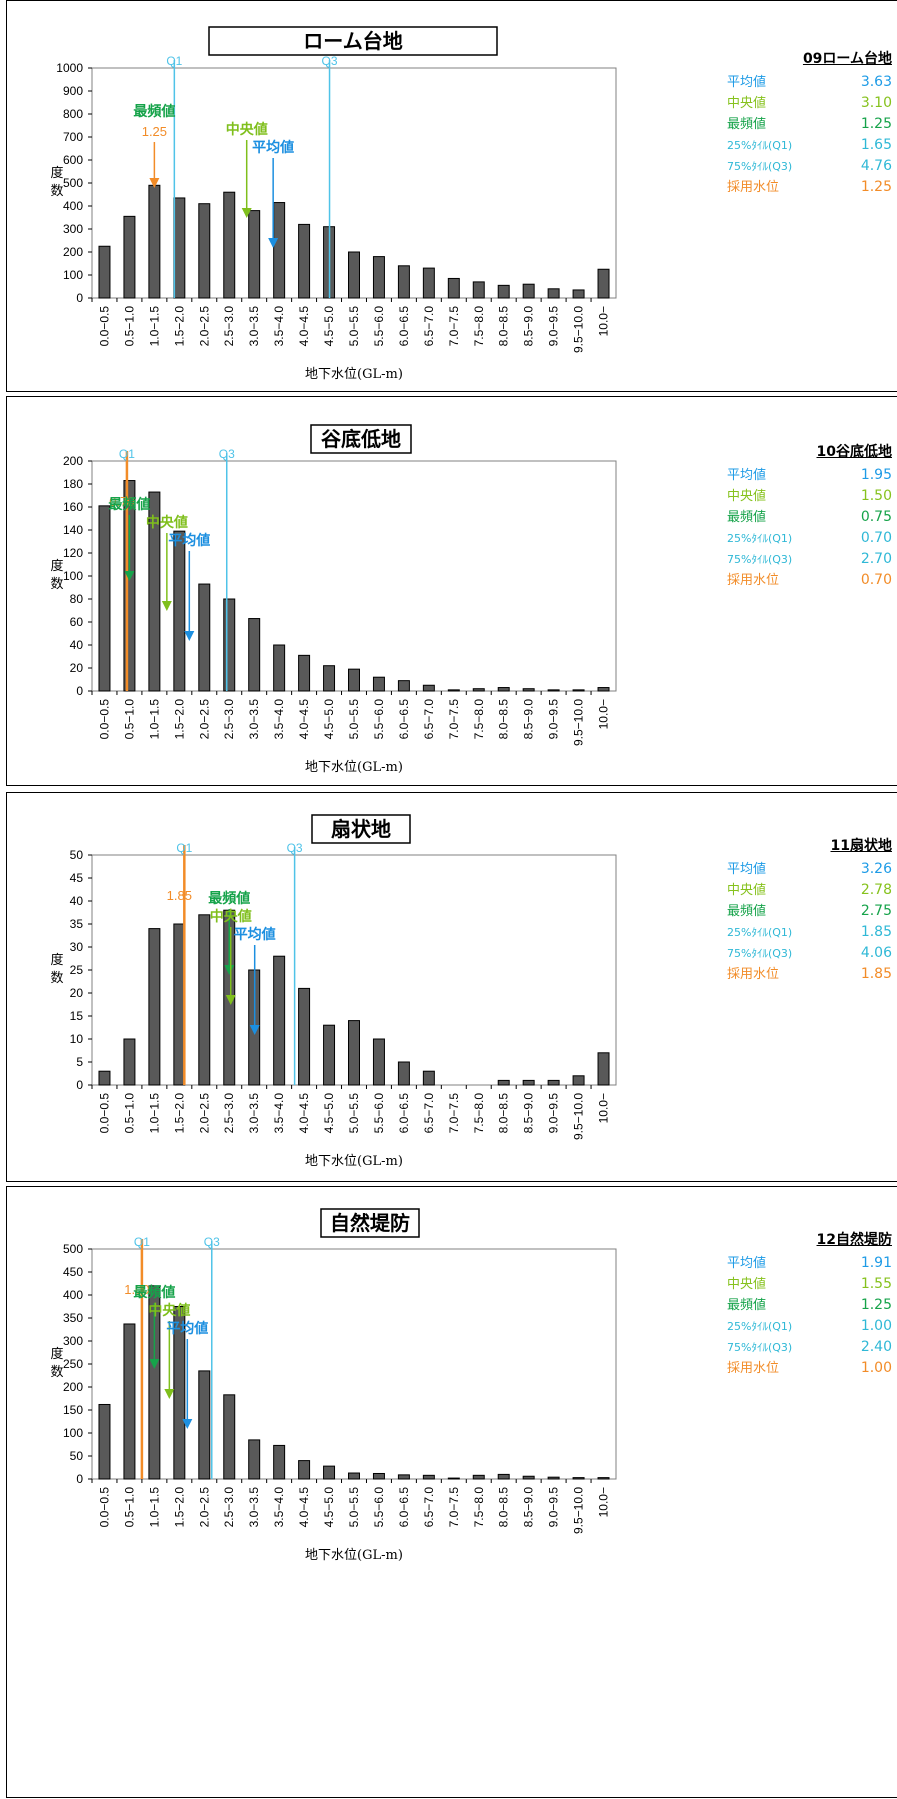 Image resolution: width=897 pixels, height=1799 pixels. What do you see at coordinates (809, 911) in the screenshot?
I see `stats-row: 最頻値 2.75` at bounding box center [809, 911].